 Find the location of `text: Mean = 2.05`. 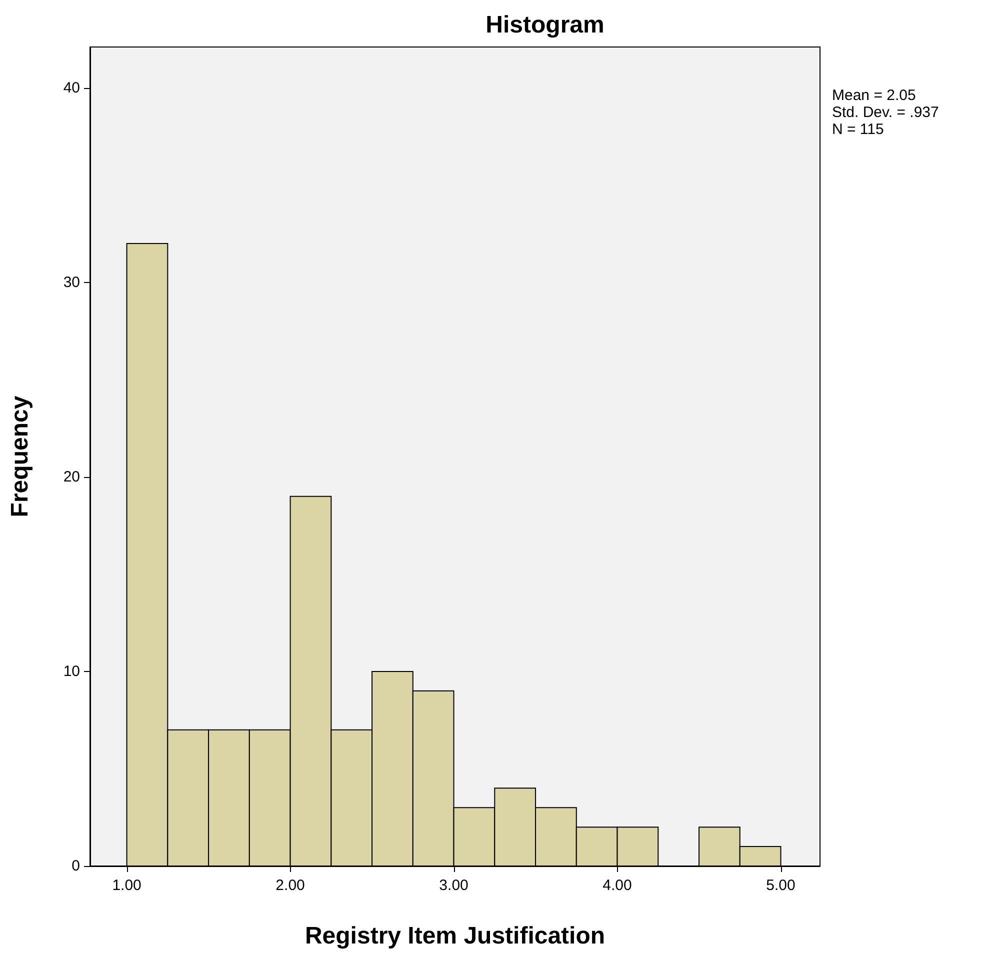

text: Mean = 2.05 is located at coordinates (874, 95).